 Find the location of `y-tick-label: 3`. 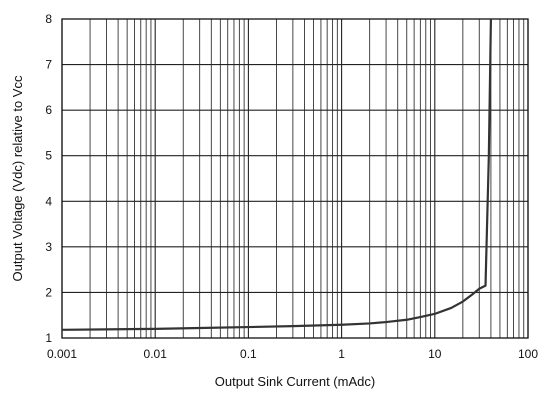

y-tick-label: 3 is located at coordinates (48, 247).